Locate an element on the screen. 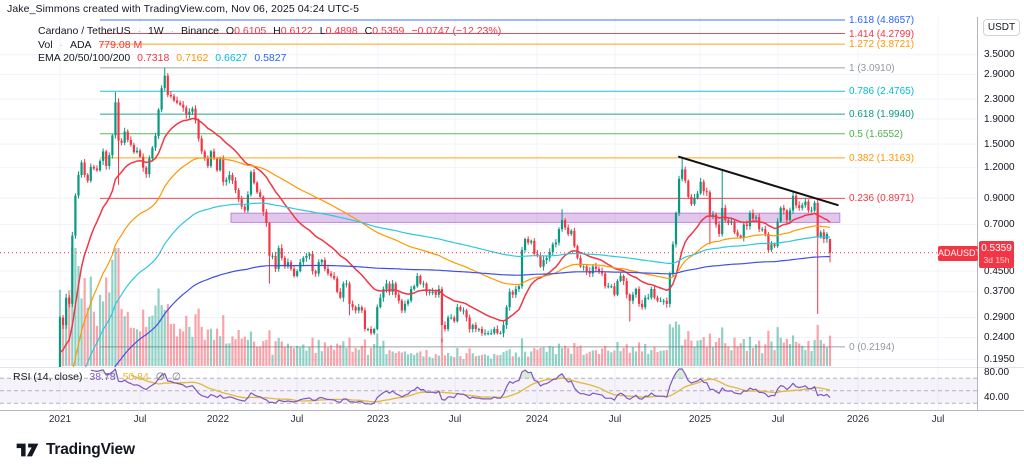 The image size is (1024, 473). symbol-title: Cardano / TetherUS is located at coordinates (84, 31).